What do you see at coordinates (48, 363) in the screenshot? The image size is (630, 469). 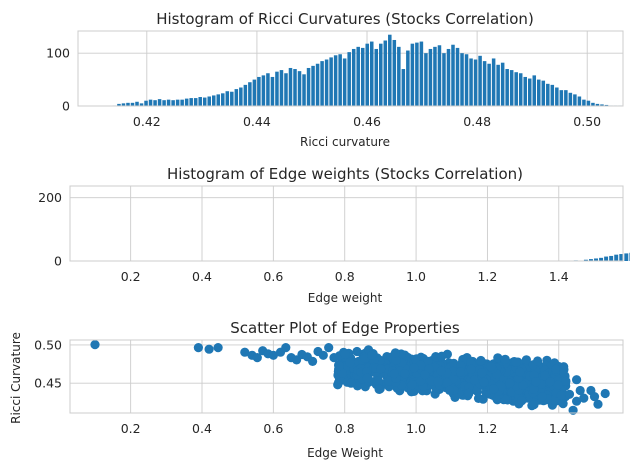 I see `scatter-y-ticks: 0.45 0.50` at bounding box center [48, 363].